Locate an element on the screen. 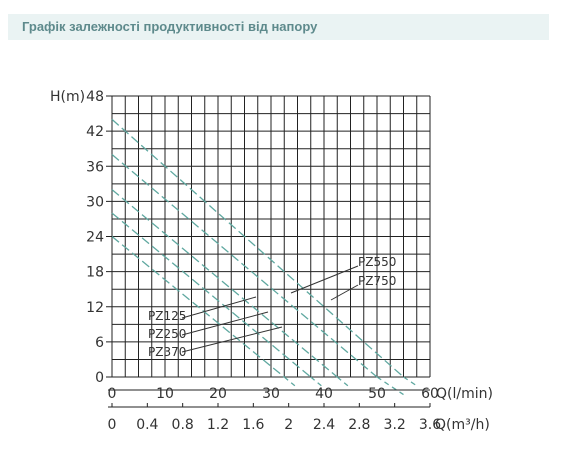 Image resolution: width=570 pixels, height=454 pixels. y-tick-label: 24 is located at coordinates (95, 238).